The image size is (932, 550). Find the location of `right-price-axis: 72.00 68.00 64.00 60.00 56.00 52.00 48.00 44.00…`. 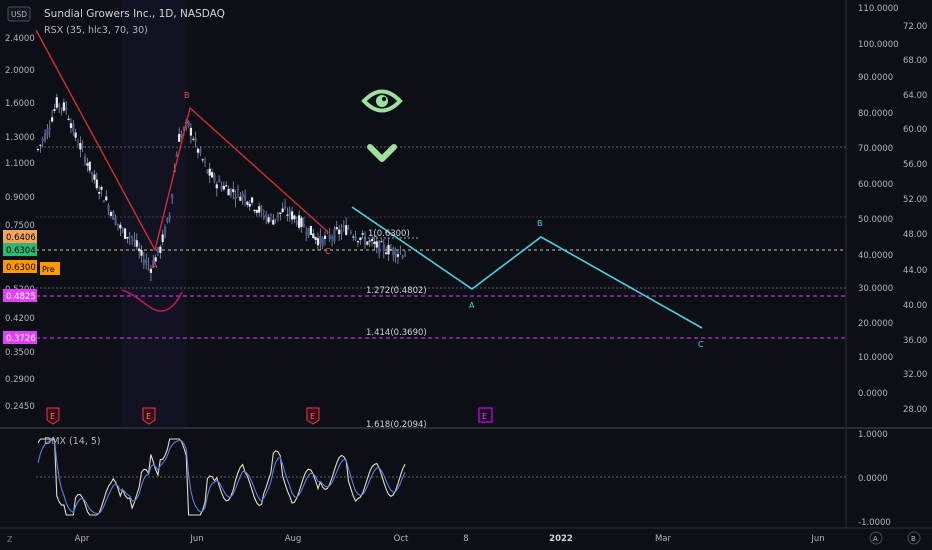

right-price-axis: 72.00 68.00 64.00 60.00 56.00 52.00 48.00 44.00… is located at coordinates (915, 218).